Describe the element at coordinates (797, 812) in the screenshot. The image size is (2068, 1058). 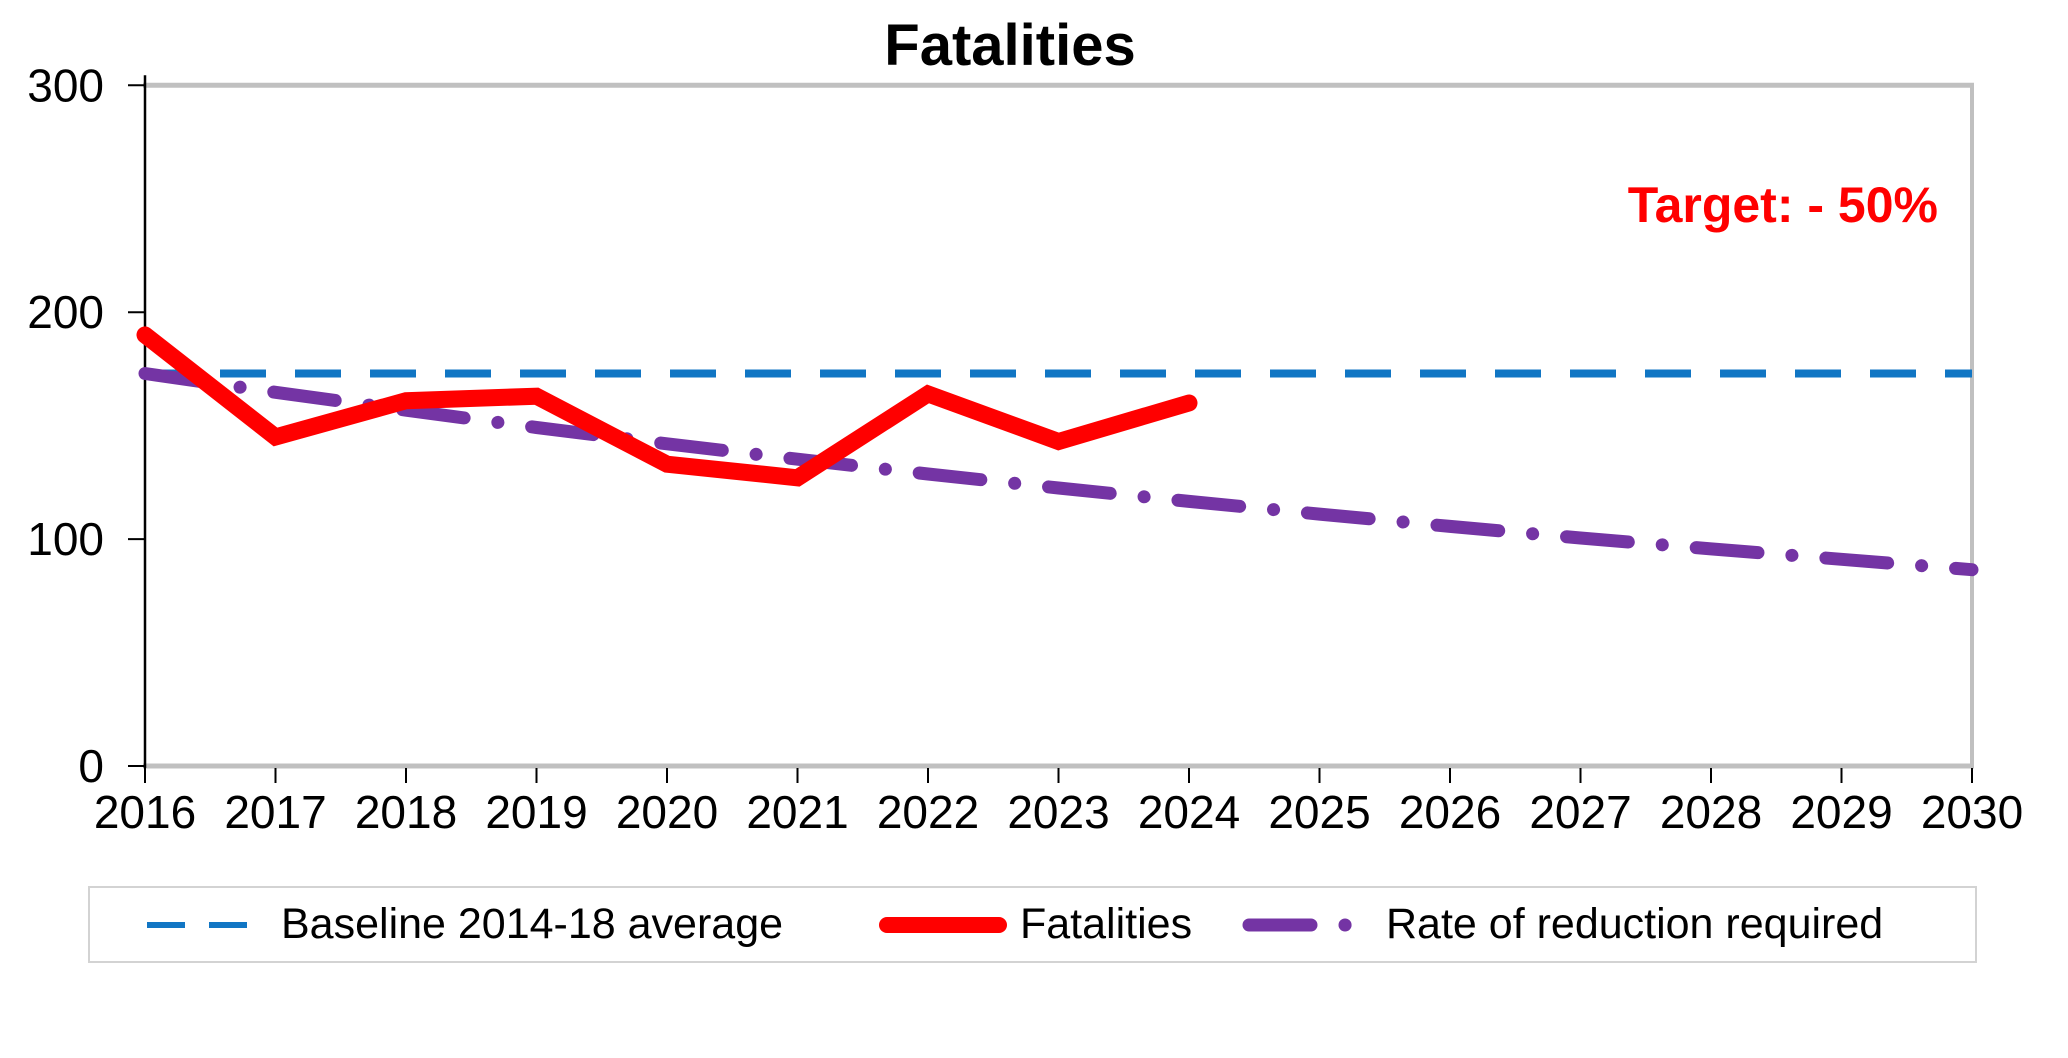
I see `x-tick-label-2021: 2021` at that location.